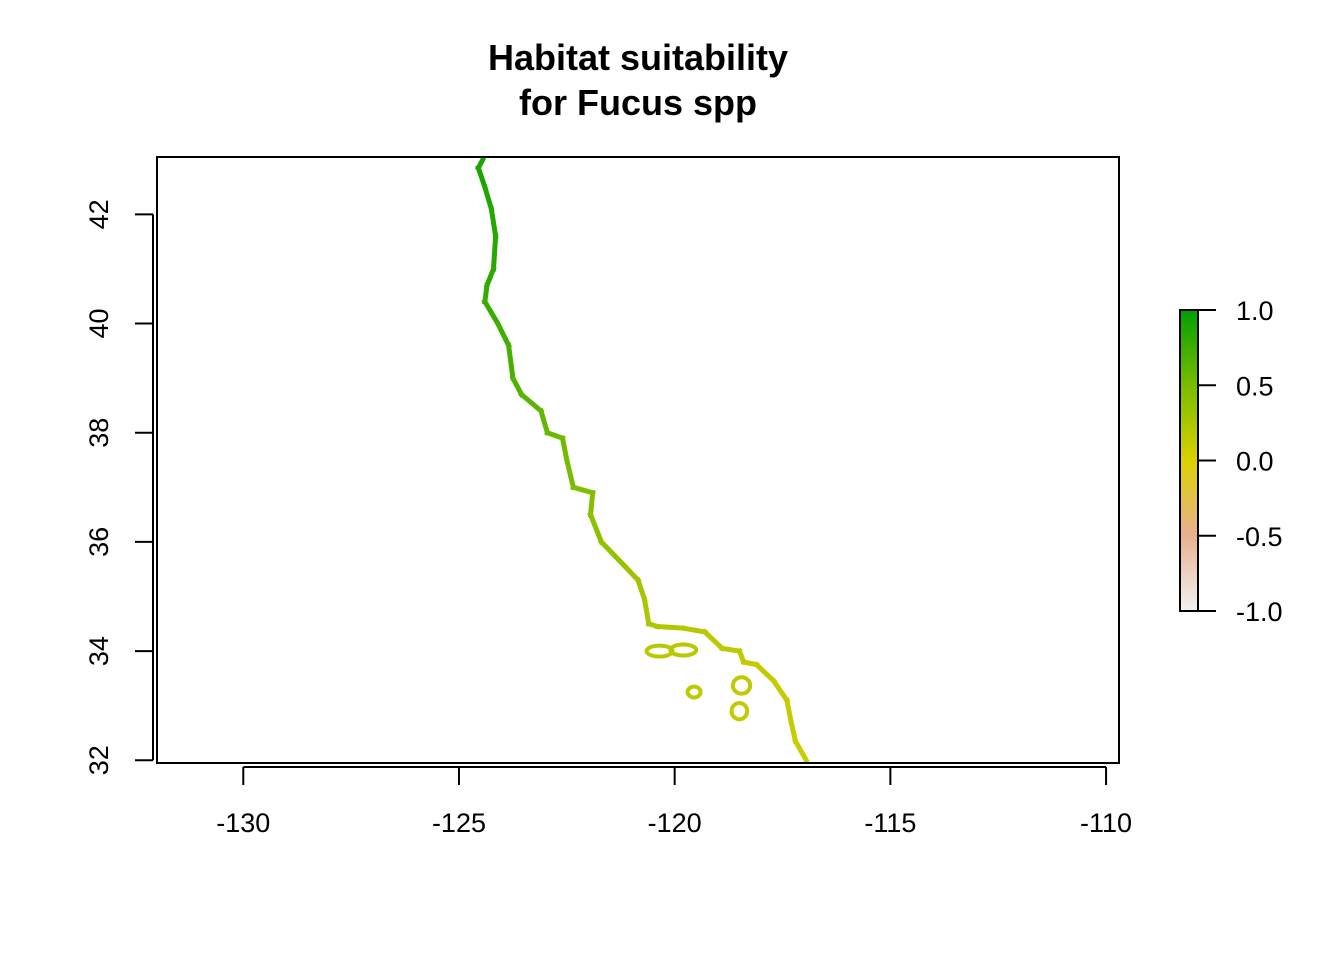  Describe the element at coordinates (1255, 311) in the screenshot. I see `legend-tick-label: 1.0` at that location.